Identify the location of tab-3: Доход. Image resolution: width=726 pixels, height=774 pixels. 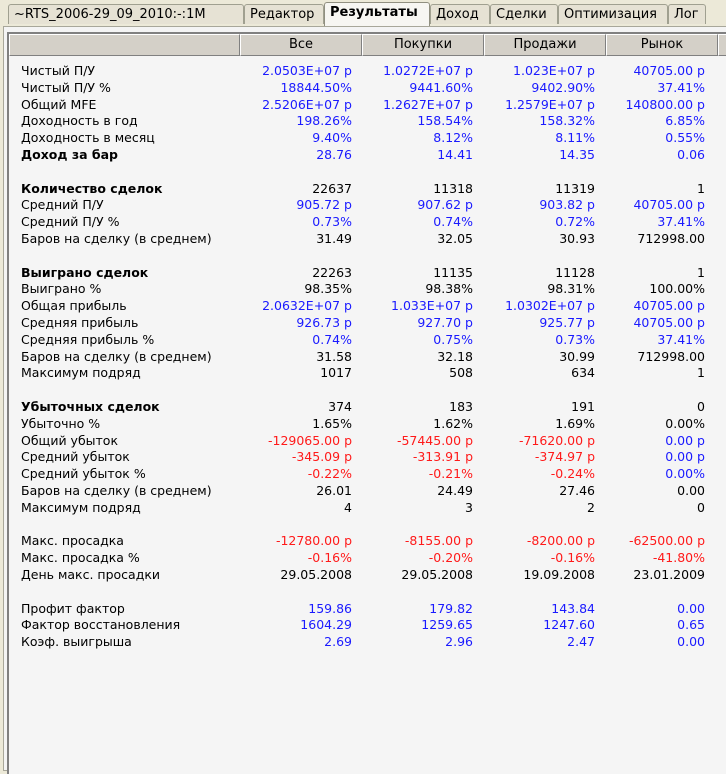
(460, 14).